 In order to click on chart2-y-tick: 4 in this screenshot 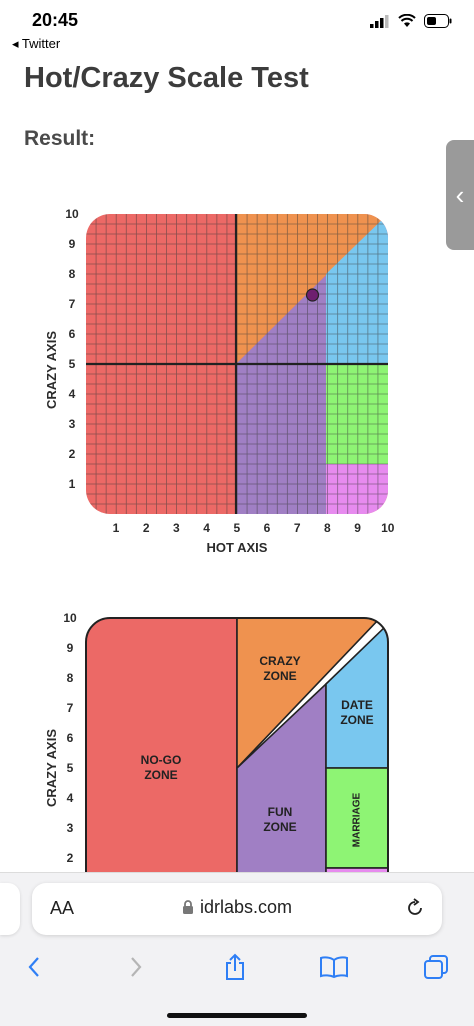, I will do `click(70, 798)`.